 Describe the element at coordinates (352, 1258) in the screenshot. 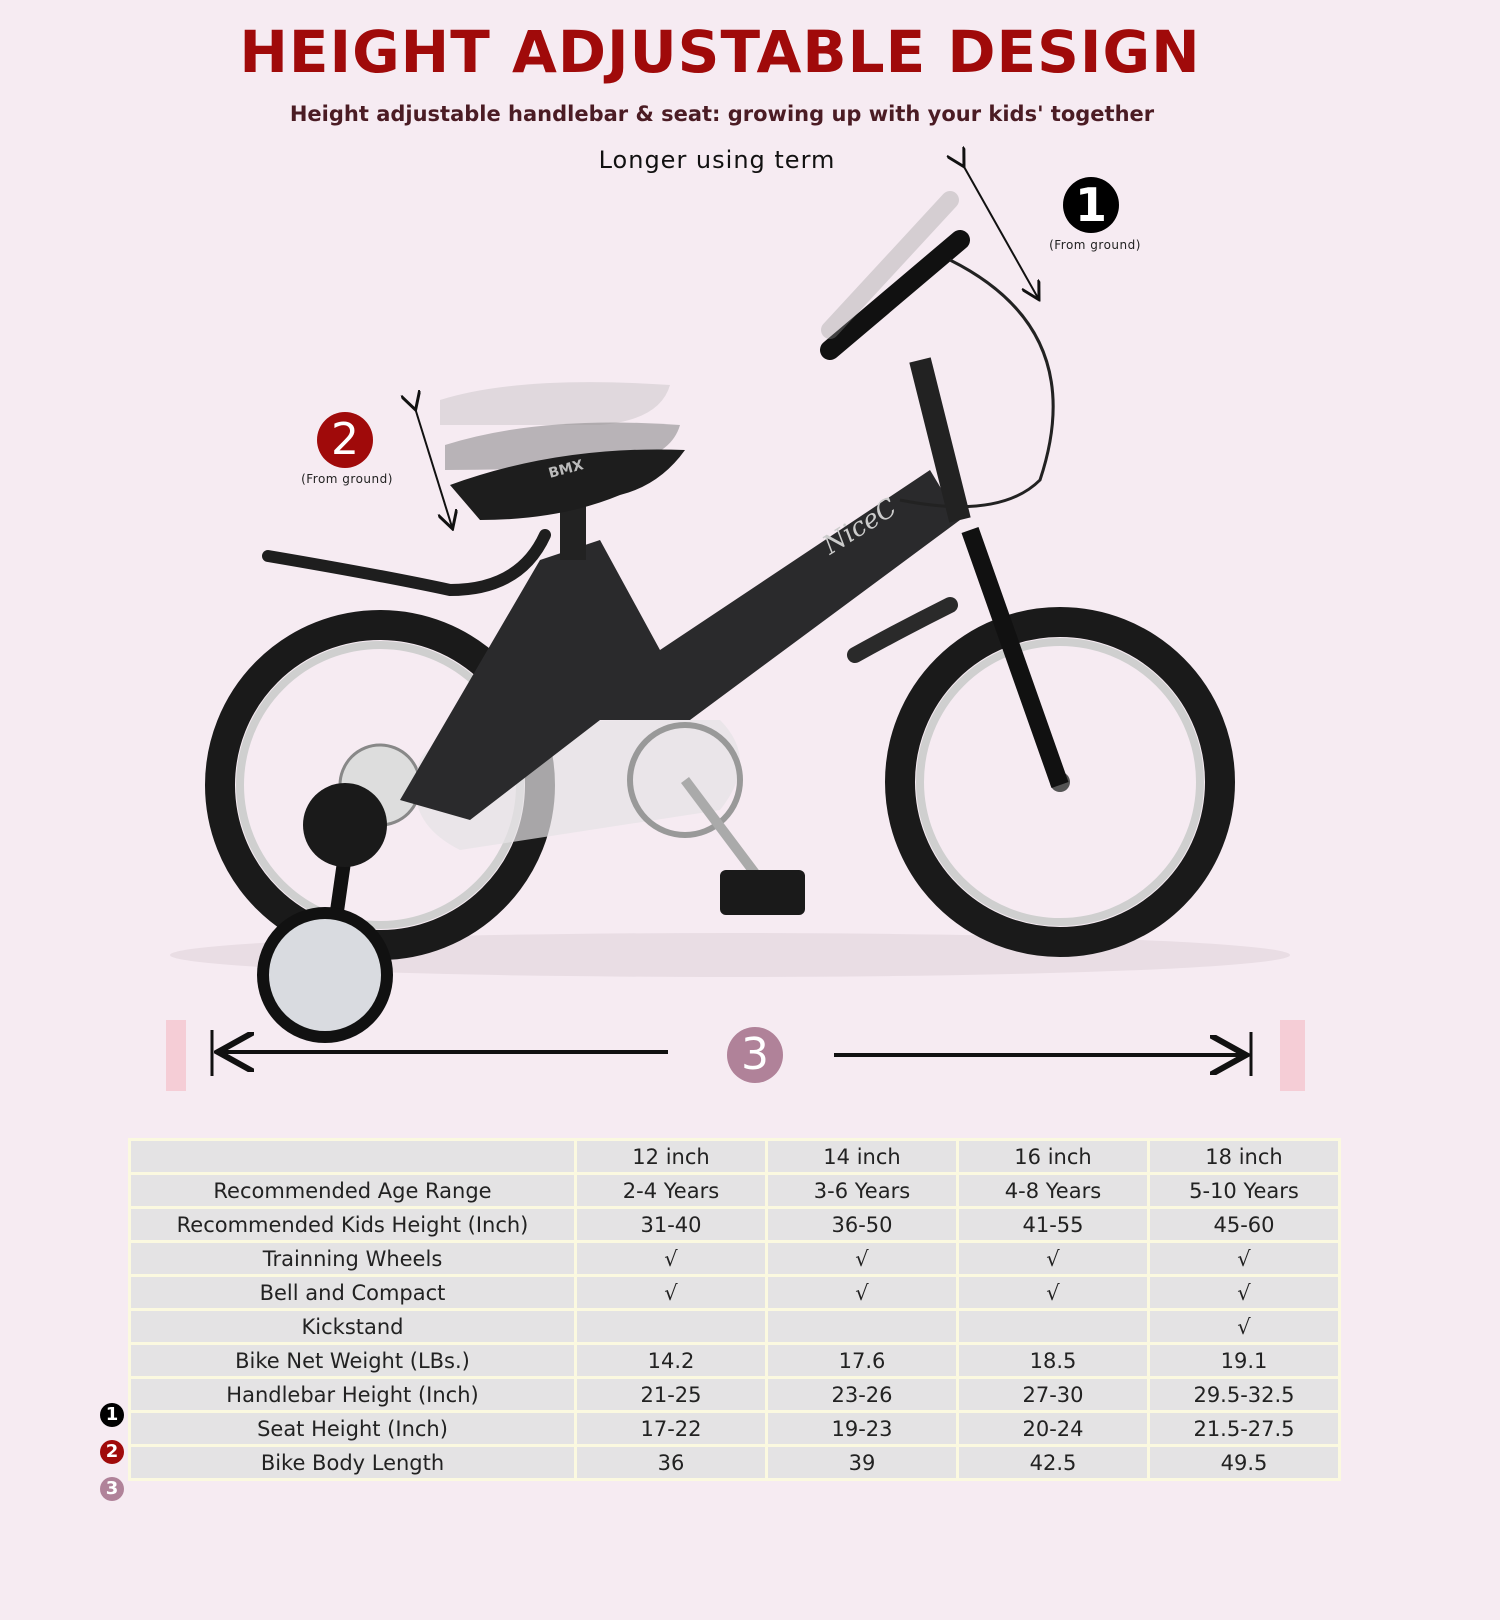

I see `row-label: Trainning Wheels` at that location.